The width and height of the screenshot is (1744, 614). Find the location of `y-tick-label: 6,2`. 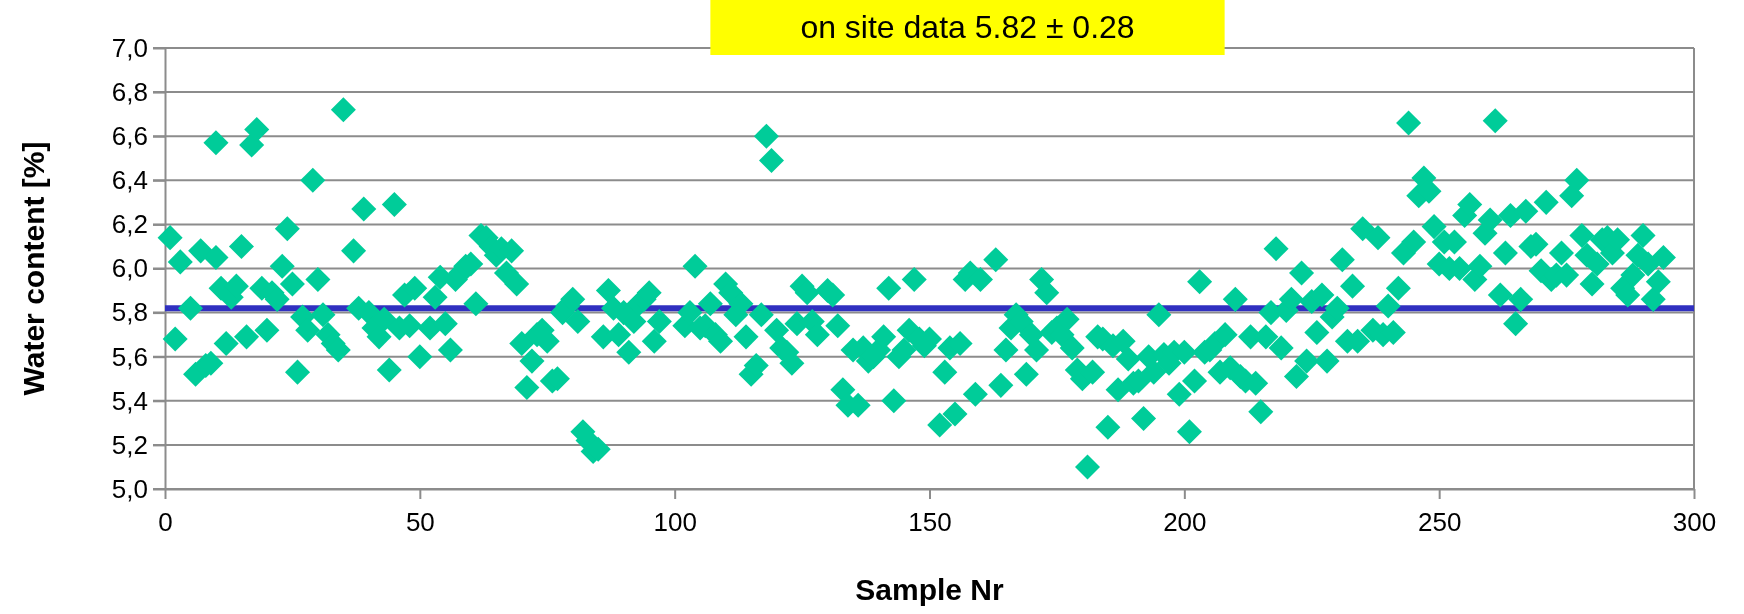

y-tick-label: 6,2 is located at coordinates (129, 224).